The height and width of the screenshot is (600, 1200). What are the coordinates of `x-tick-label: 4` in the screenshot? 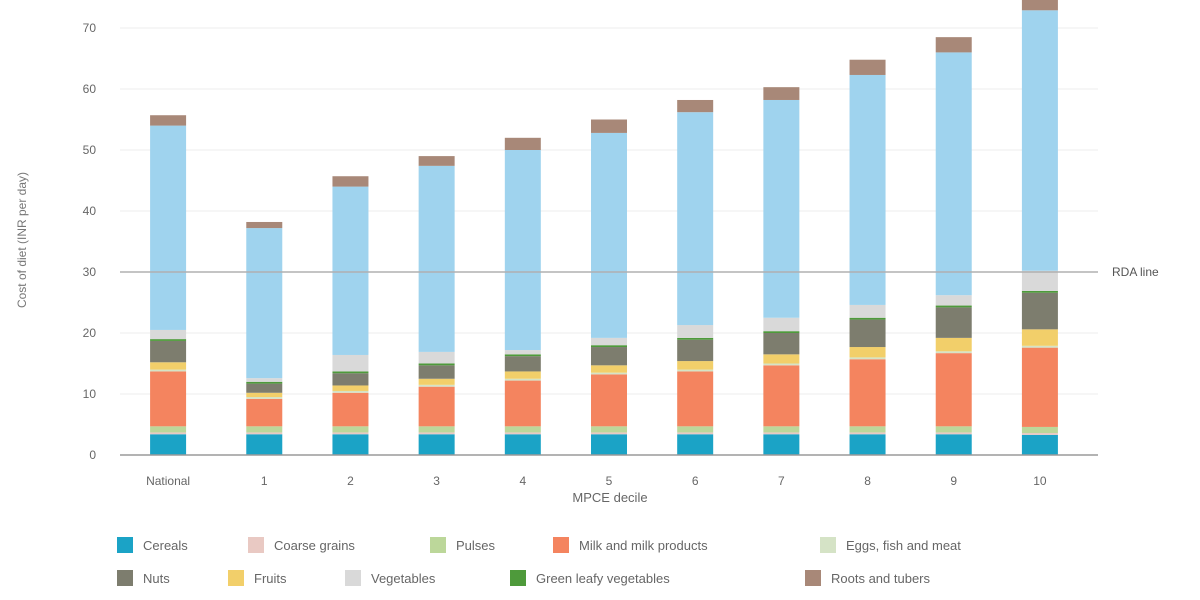 It's located at (522, 481).